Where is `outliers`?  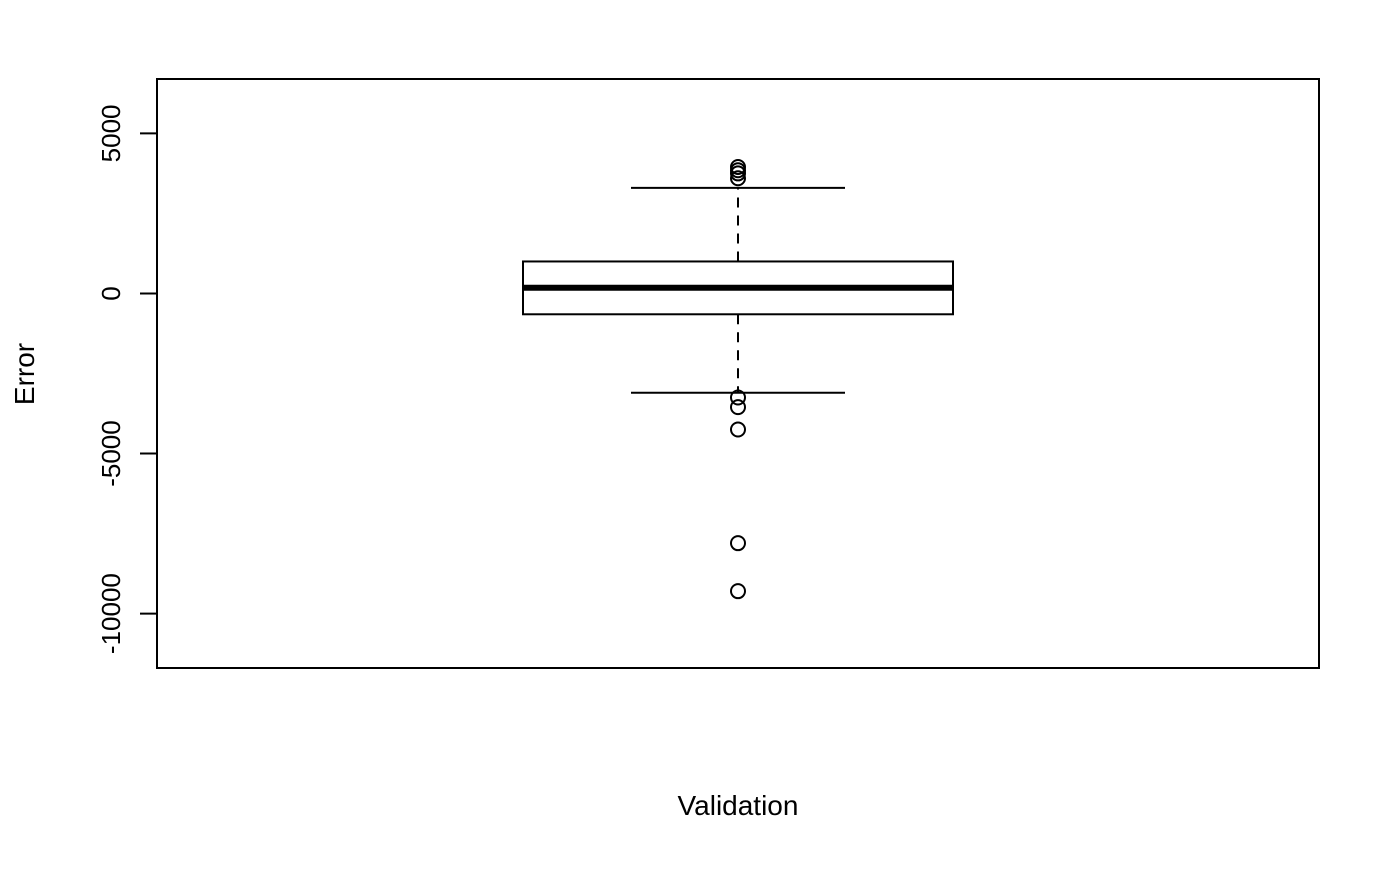
outliers is located at coordinates (738, 379).